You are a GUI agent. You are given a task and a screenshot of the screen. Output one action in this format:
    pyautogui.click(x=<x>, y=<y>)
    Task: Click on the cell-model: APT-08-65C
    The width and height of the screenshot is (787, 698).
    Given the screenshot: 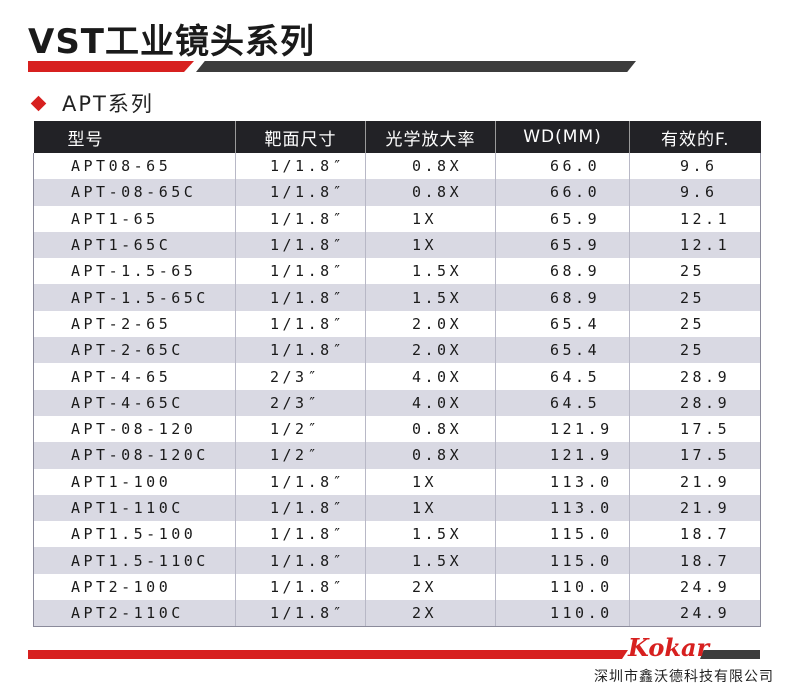 What is the action you would take?
    pyautogui.click(x=134, y=192)
    